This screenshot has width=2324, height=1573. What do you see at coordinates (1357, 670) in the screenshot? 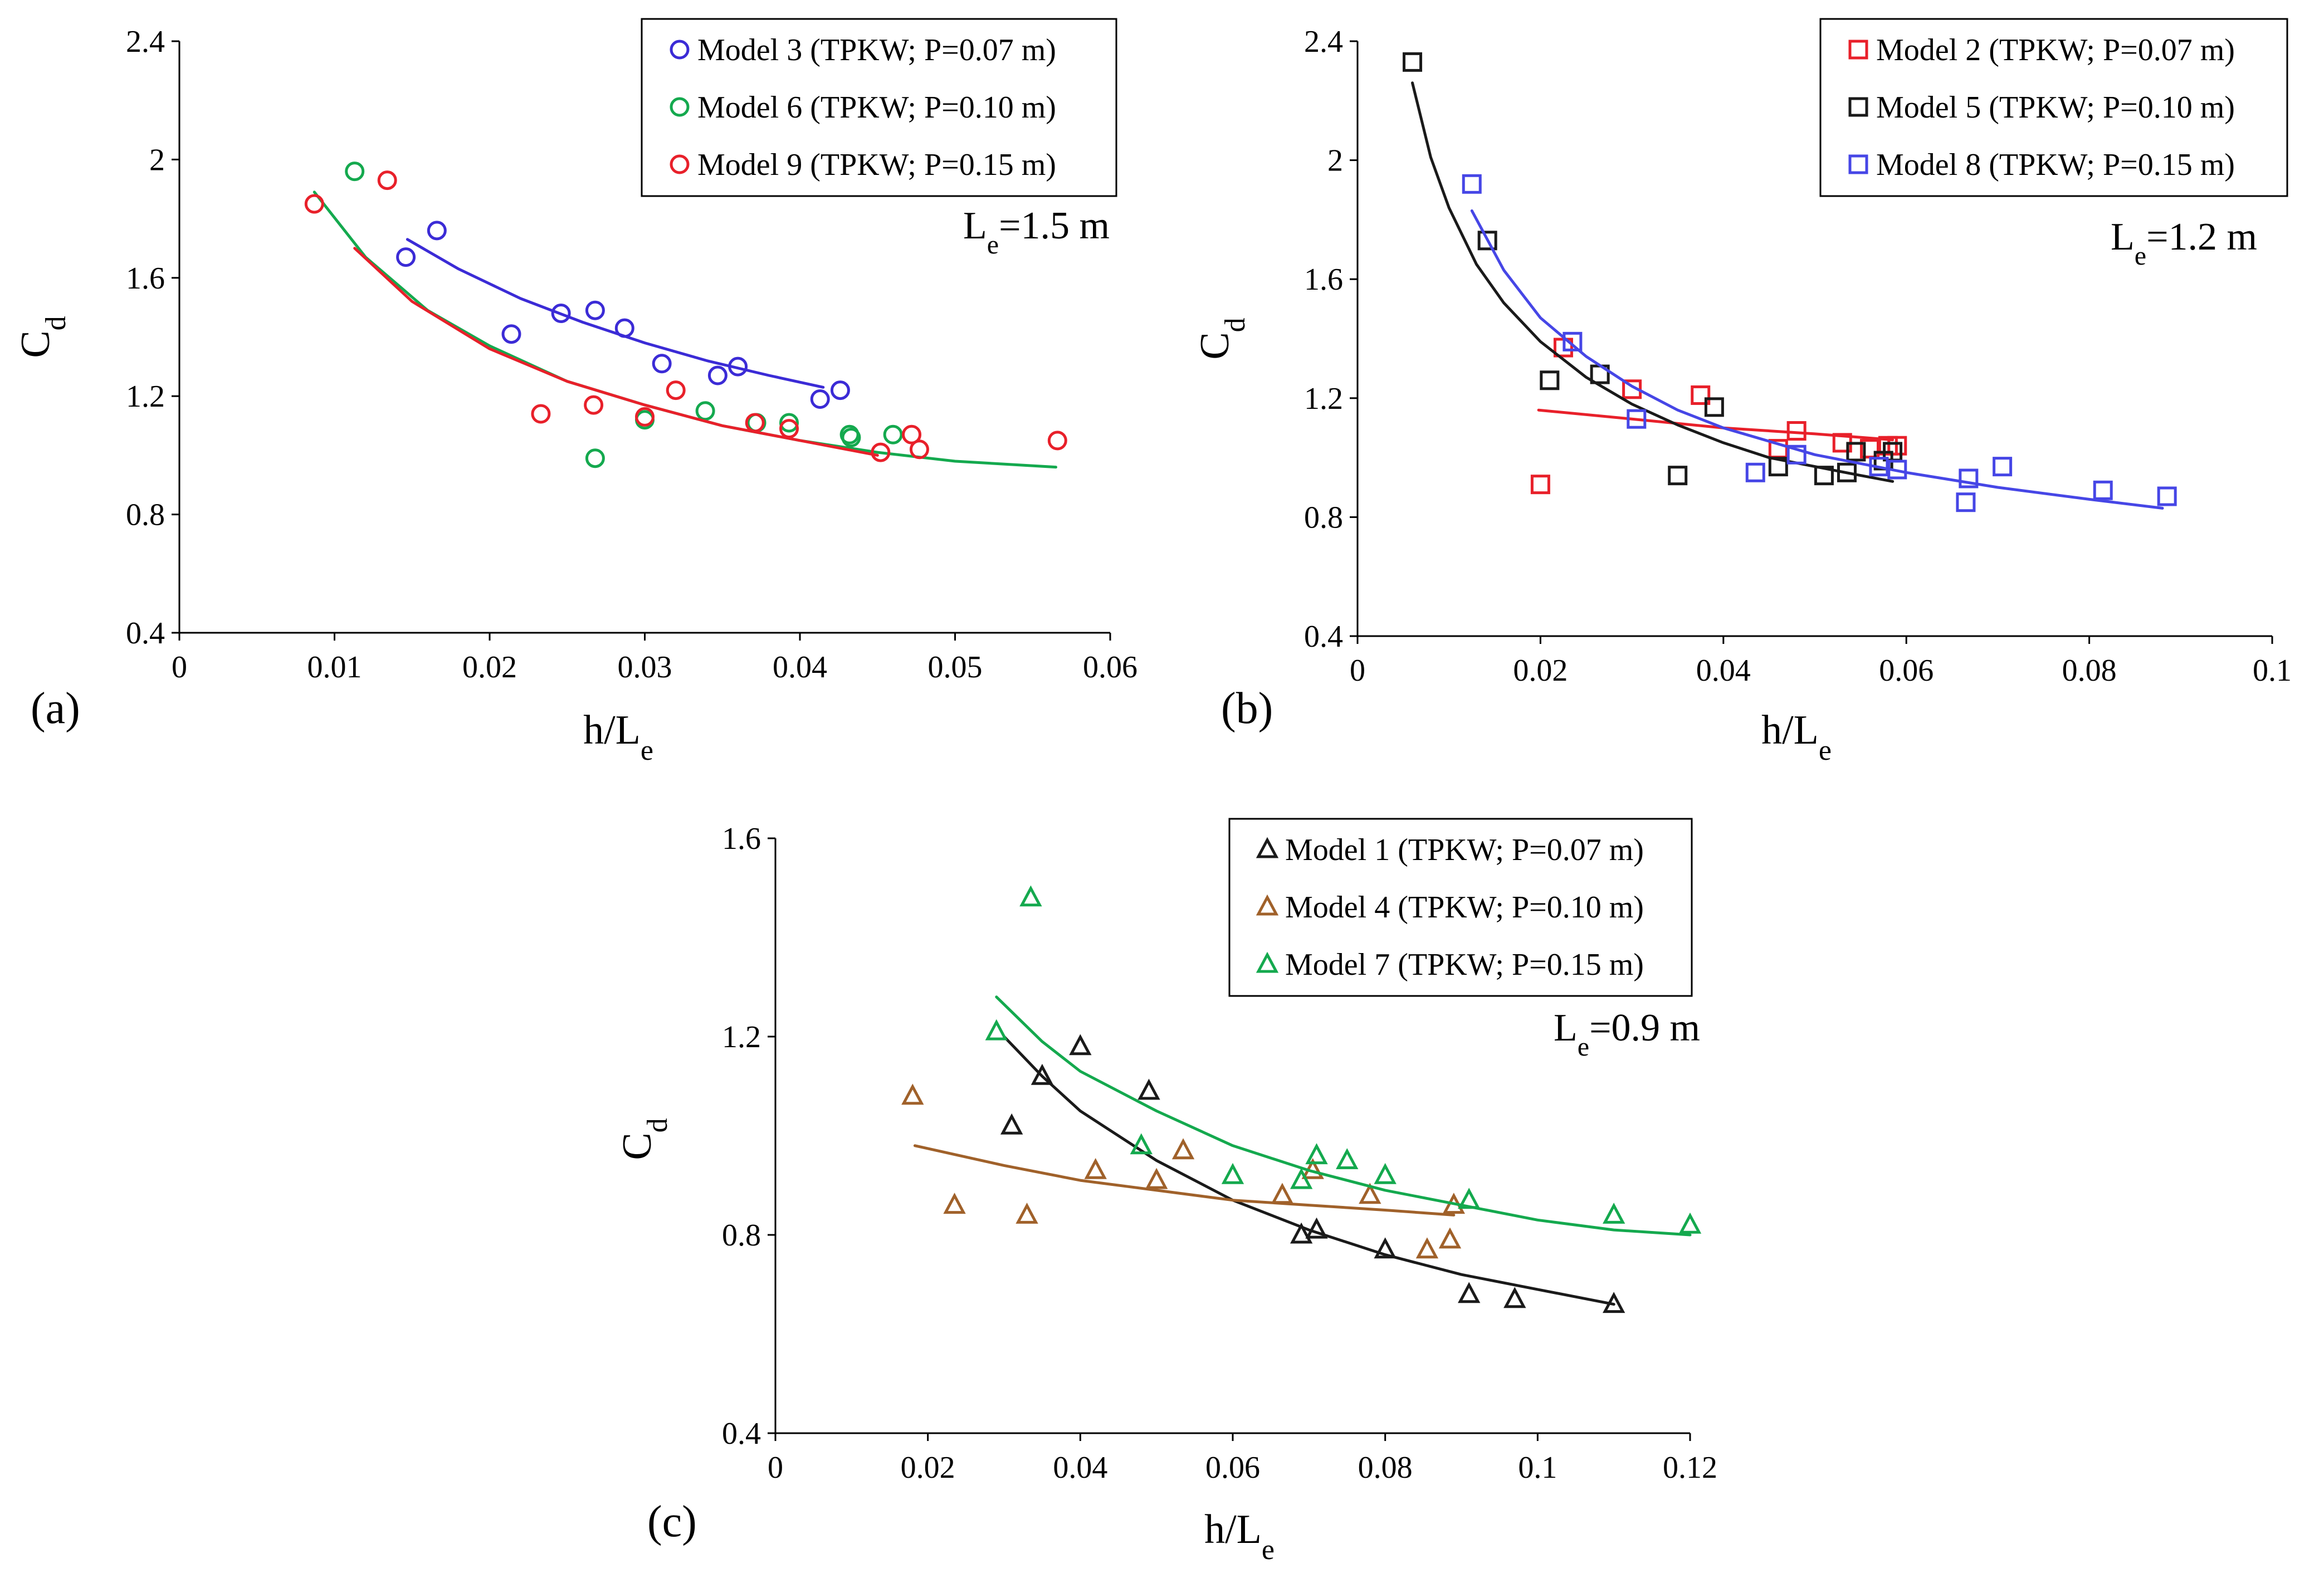
I see `x-tick-label: 0` at bounding box center [1357, 670].